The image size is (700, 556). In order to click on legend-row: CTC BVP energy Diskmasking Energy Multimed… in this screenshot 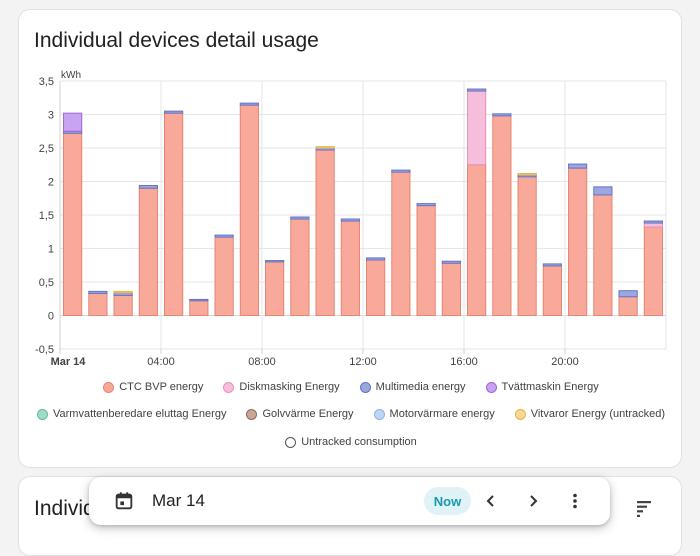, I will do `click(351, 387)`.